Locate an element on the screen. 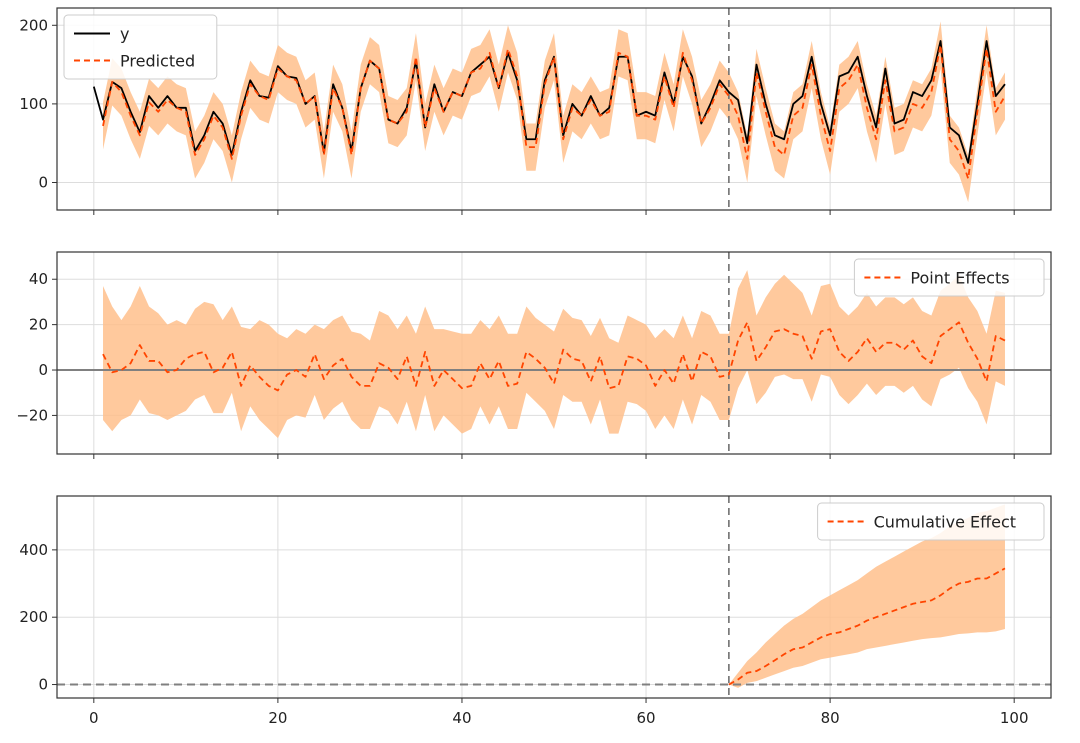 The height and width of the screenshot is (743, 1080). y-tick-label: 20 is located at coordinates (38, 325).